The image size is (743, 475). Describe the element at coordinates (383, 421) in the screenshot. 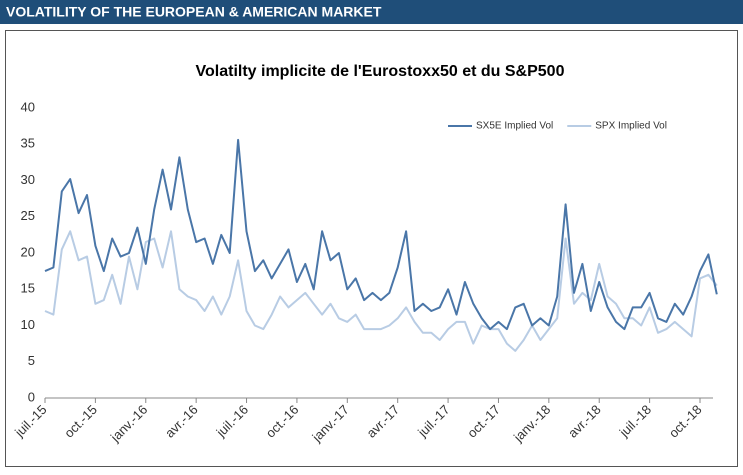

I see `x-tick-label: avr.-17` at that location.